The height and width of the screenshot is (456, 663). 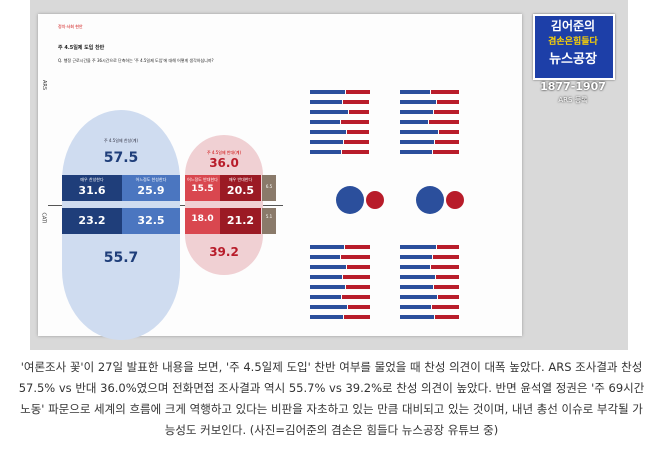 I want to click on value: 25.9, so click(x=151, y=190).